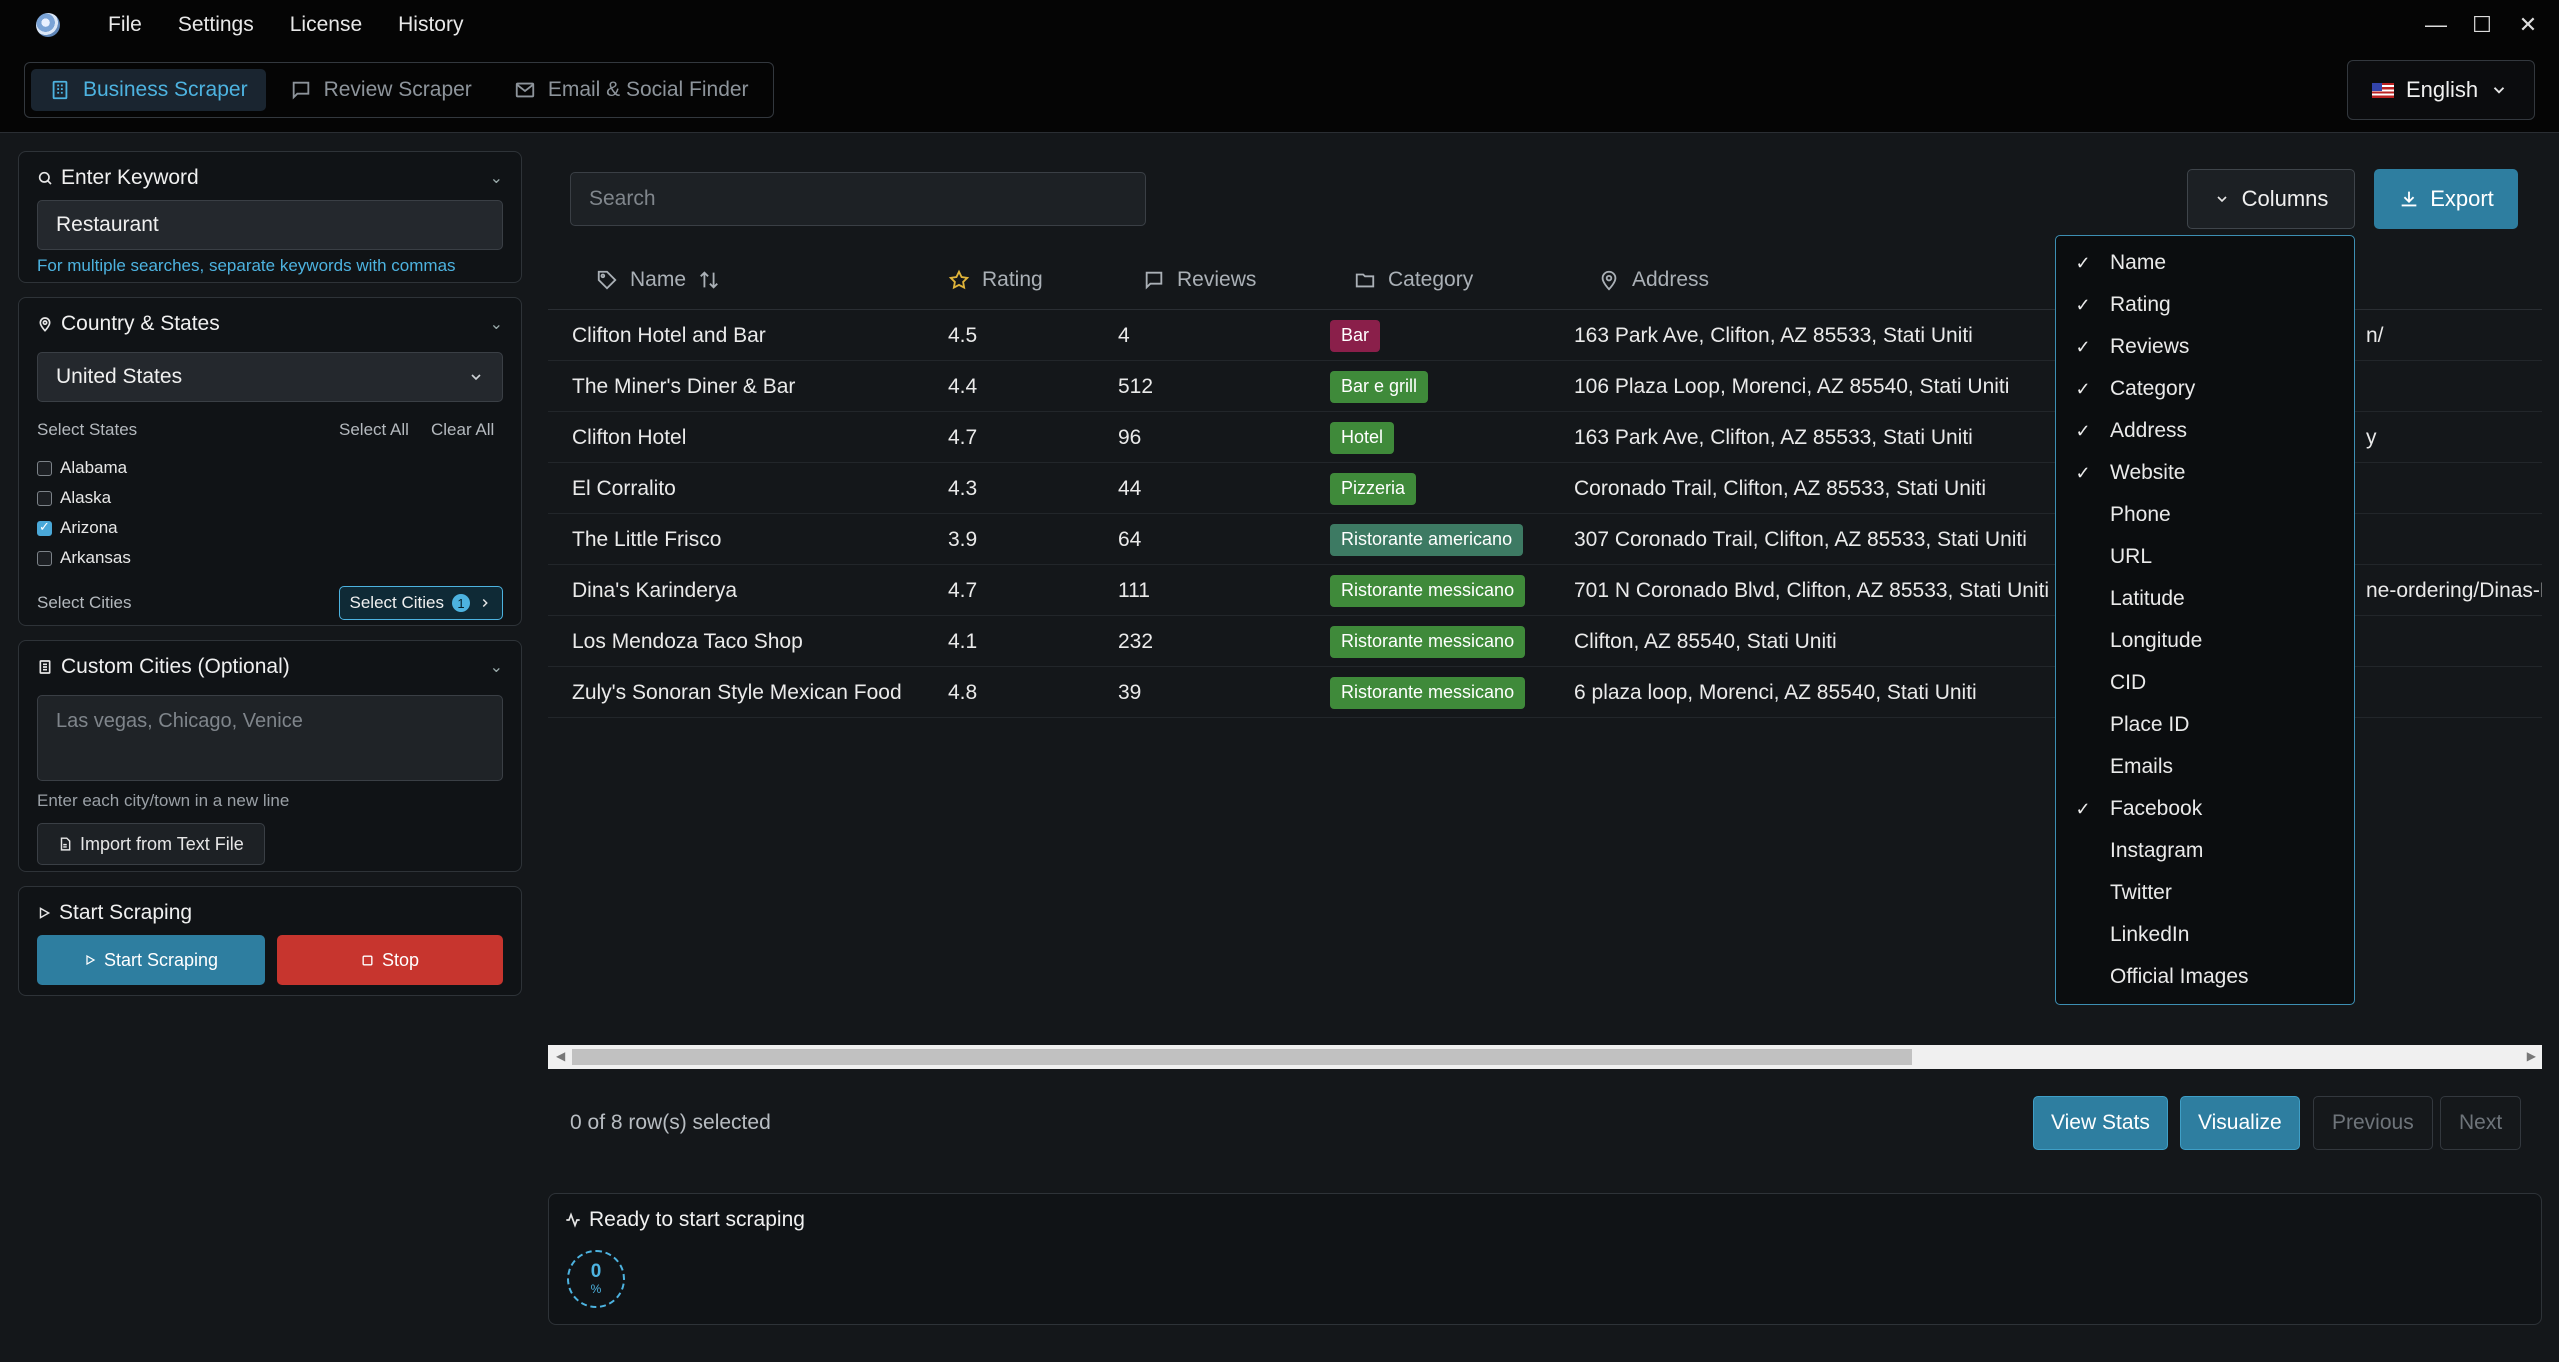 The height and width of the screenshot is (1362, 2559). Describe the element at coordinates (374, 429) in the screenshot. I see `select-all-button: Select All` at that location.